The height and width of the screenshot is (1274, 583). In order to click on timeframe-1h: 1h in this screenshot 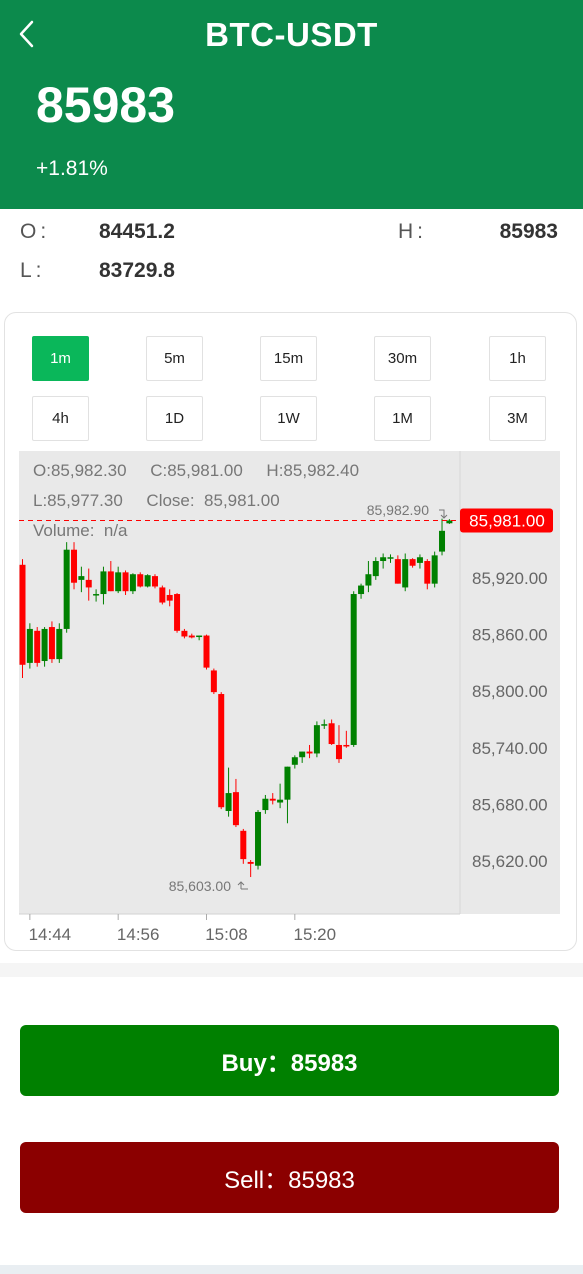, I will do `click(517, 358)`.